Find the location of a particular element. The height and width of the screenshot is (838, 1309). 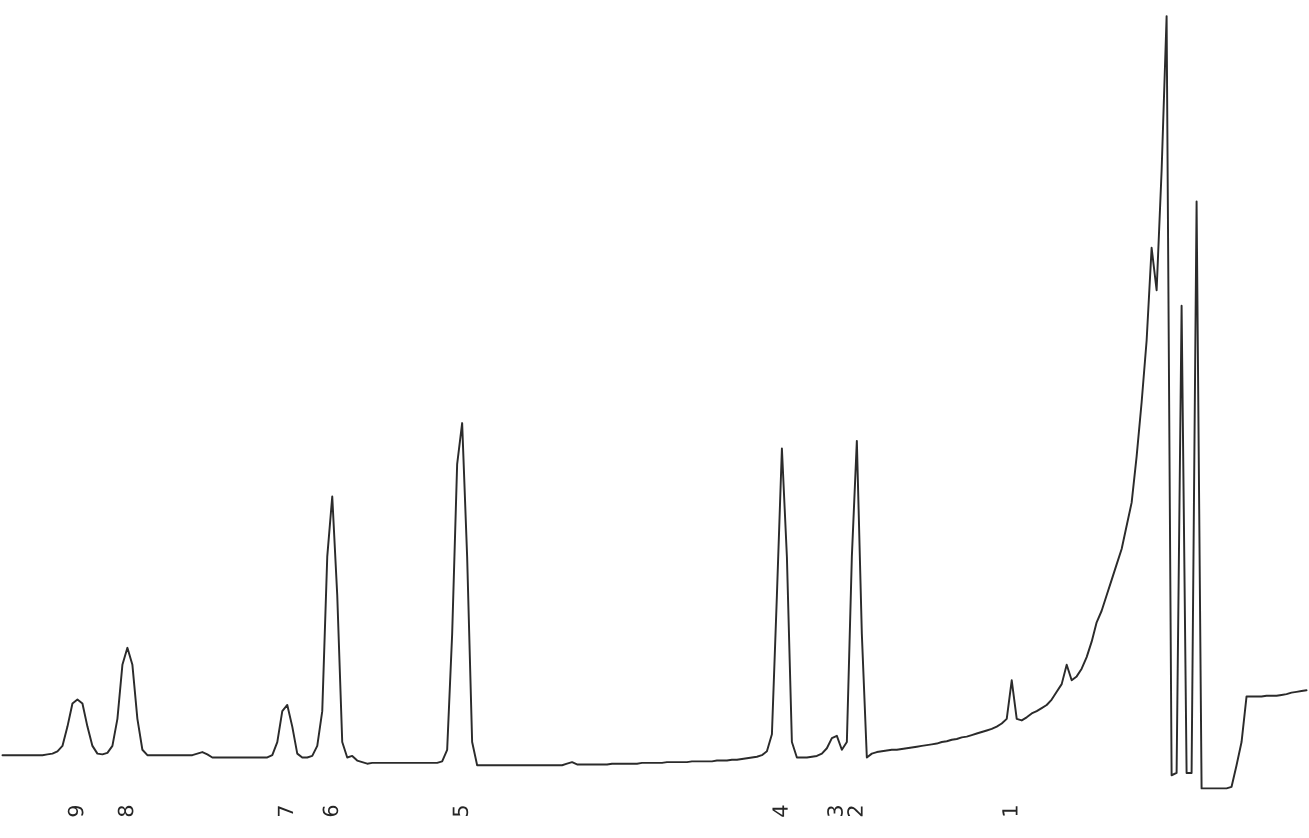

x-tick-label: 5 is located at coordinates (460, 811).